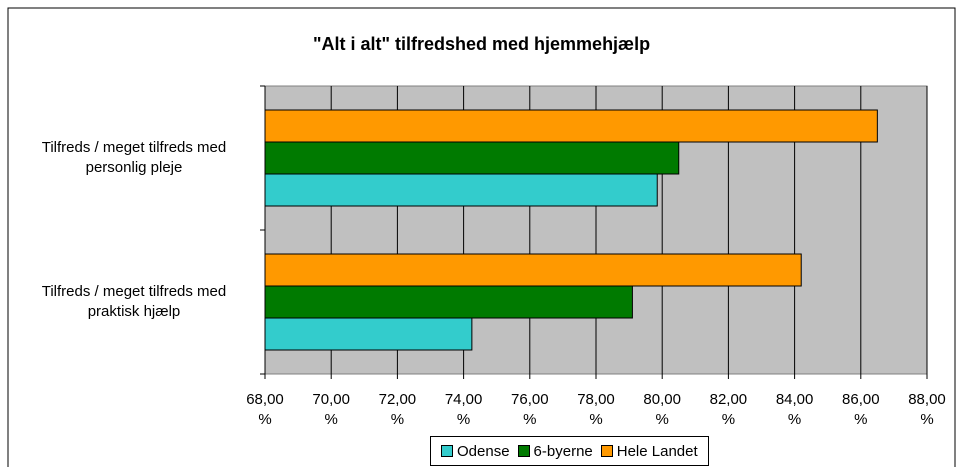  Describe the element at coordinates (728, 409) in the screenshot. I see `x-tick-label: 82,00 %` at that location.